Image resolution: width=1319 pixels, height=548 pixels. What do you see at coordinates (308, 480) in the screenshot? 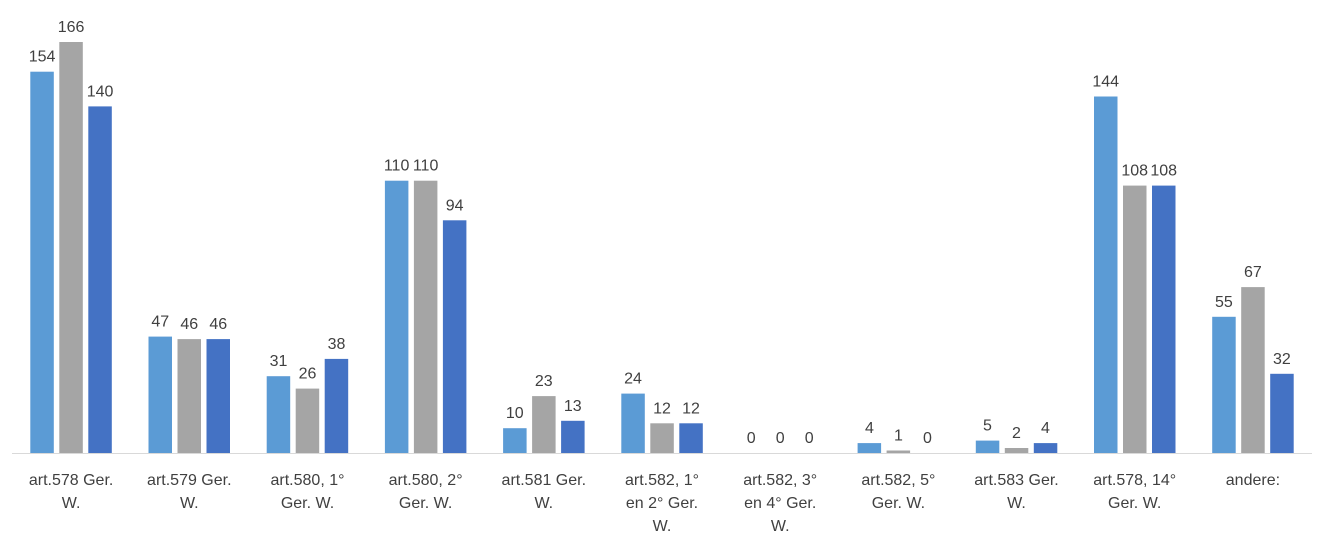
I see `category-label: art.580, 1°` at bounding box center [308, 480].